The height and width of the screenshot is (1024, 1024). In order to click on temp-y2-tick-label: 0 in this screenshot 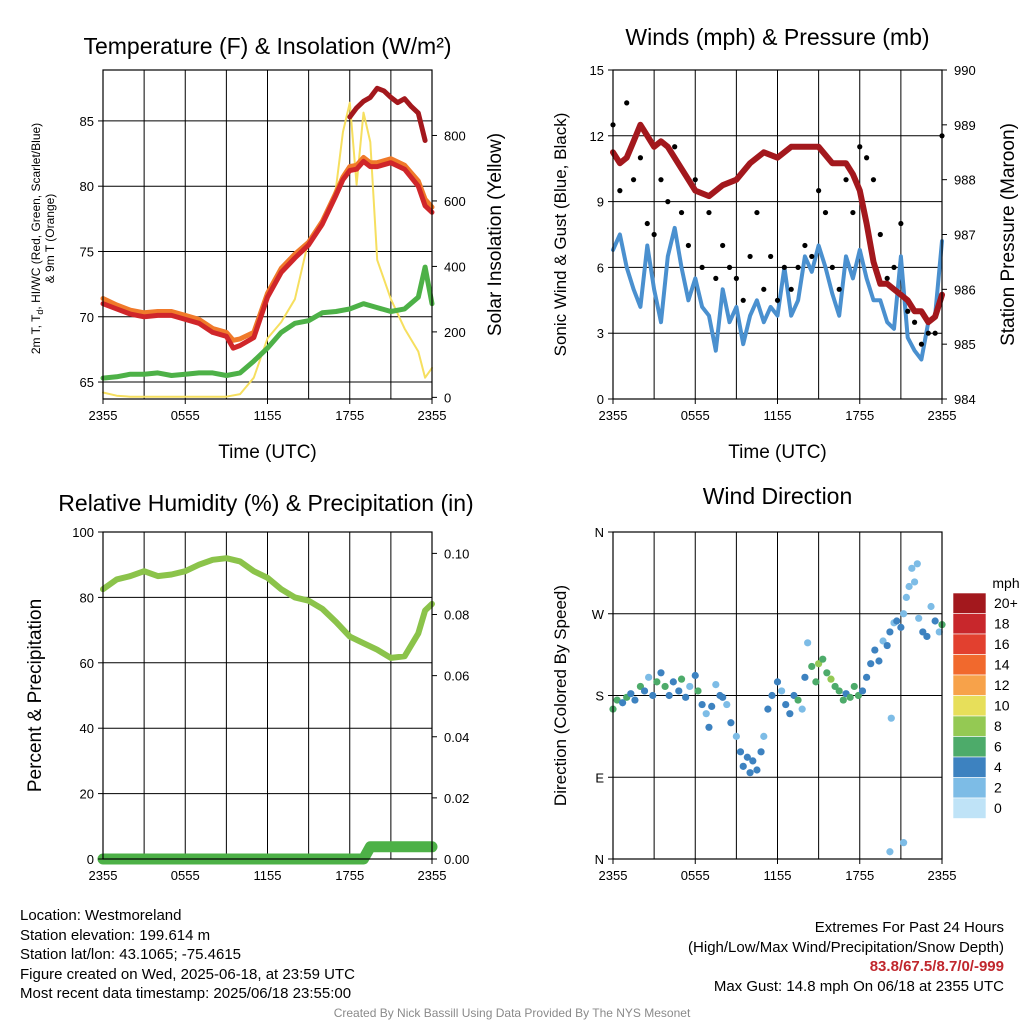, I will do `click(447, 397)`.